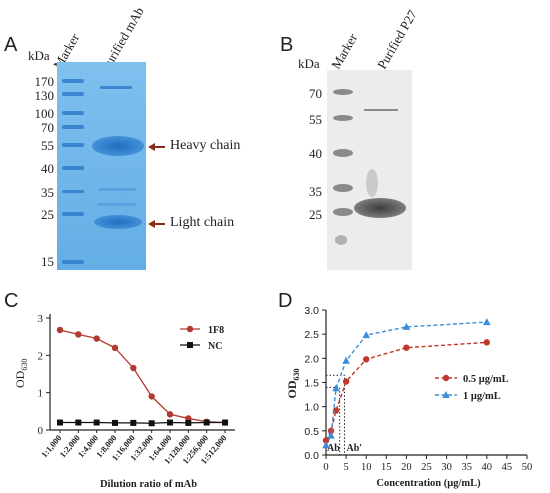 Image resolution: width=550 pixels, height=493 pixels. What do you see at coordinates (44, 81) in the screenshot?
I see `ladder-label: 170` at bounding box center [44, 81].